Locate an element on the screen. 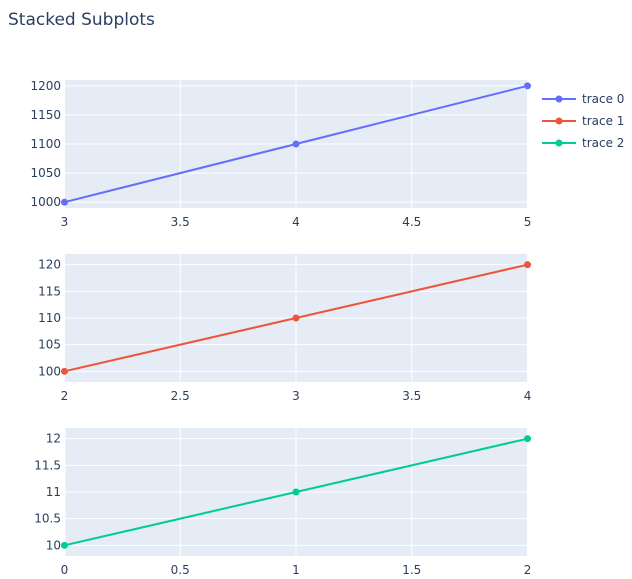 This screenshot has width=632, height=579. y-tick-label: 10 is located at coordinates (53, 545).